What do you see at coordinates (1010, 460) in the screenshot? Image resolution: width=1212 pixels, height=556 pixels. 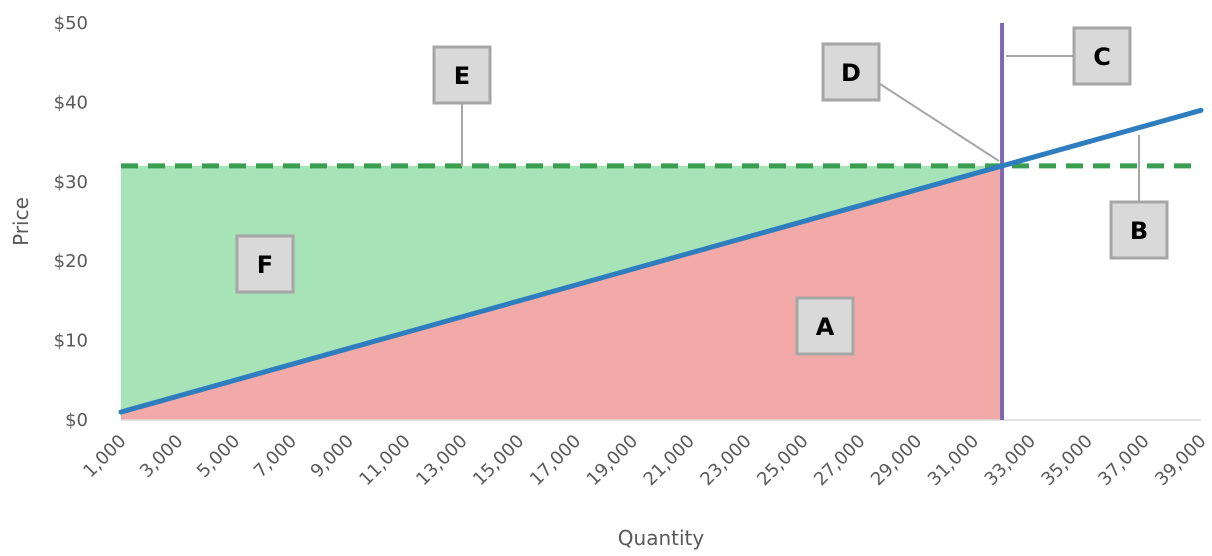 I see `x-tick-label: 33,000` at bounding box center [1010, 460].